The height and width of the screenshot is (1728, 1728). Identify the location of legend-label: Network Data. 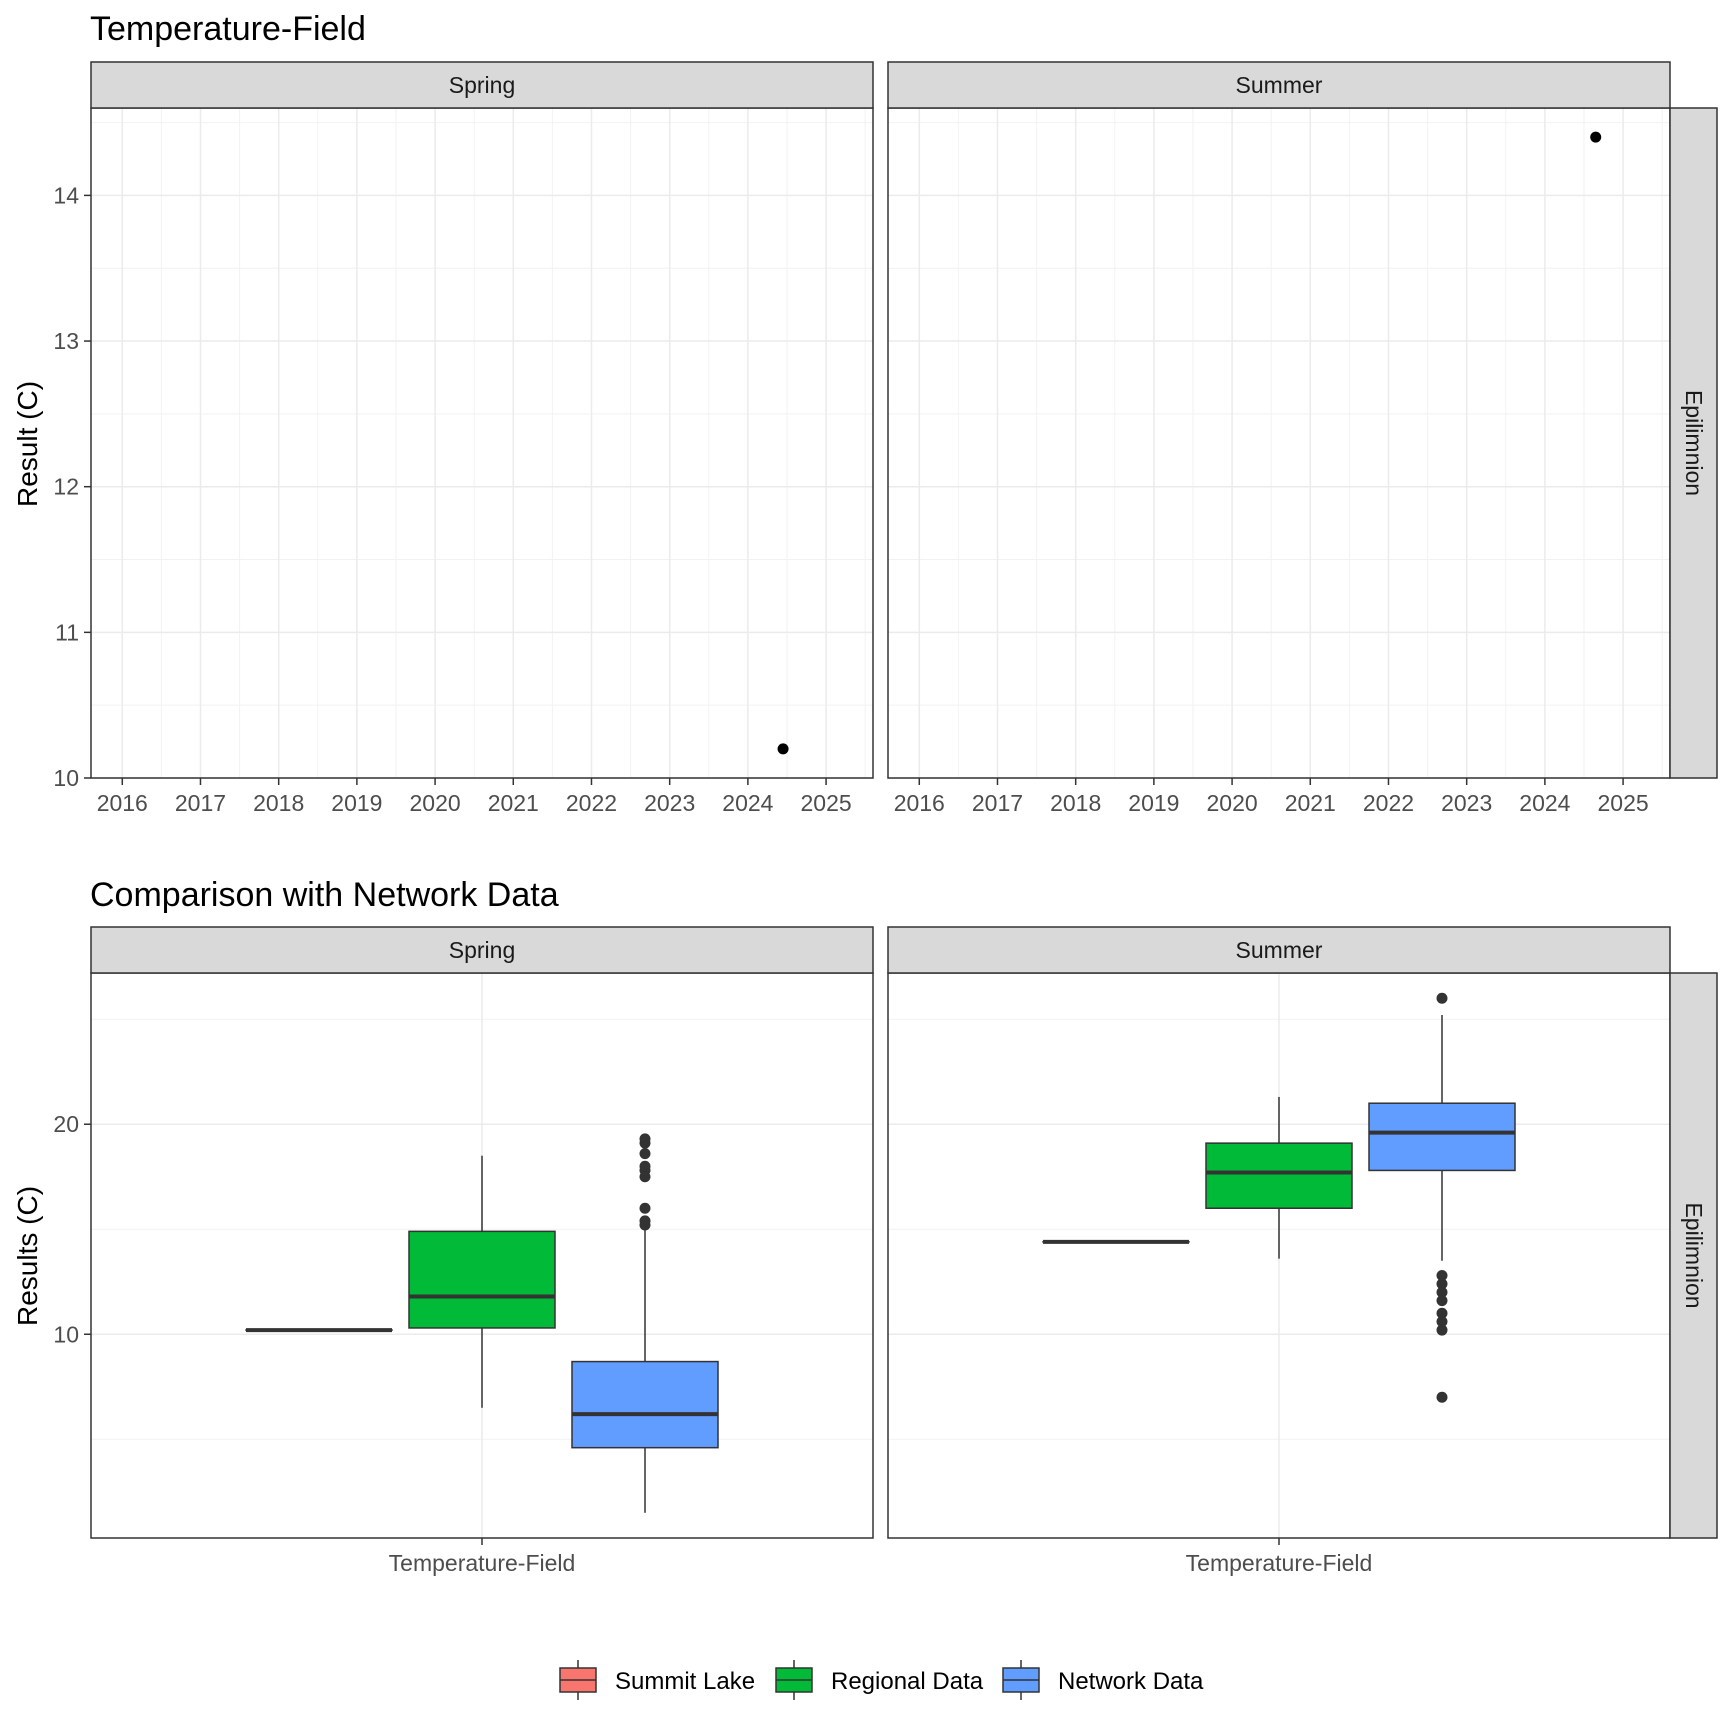
(1131, 1681).